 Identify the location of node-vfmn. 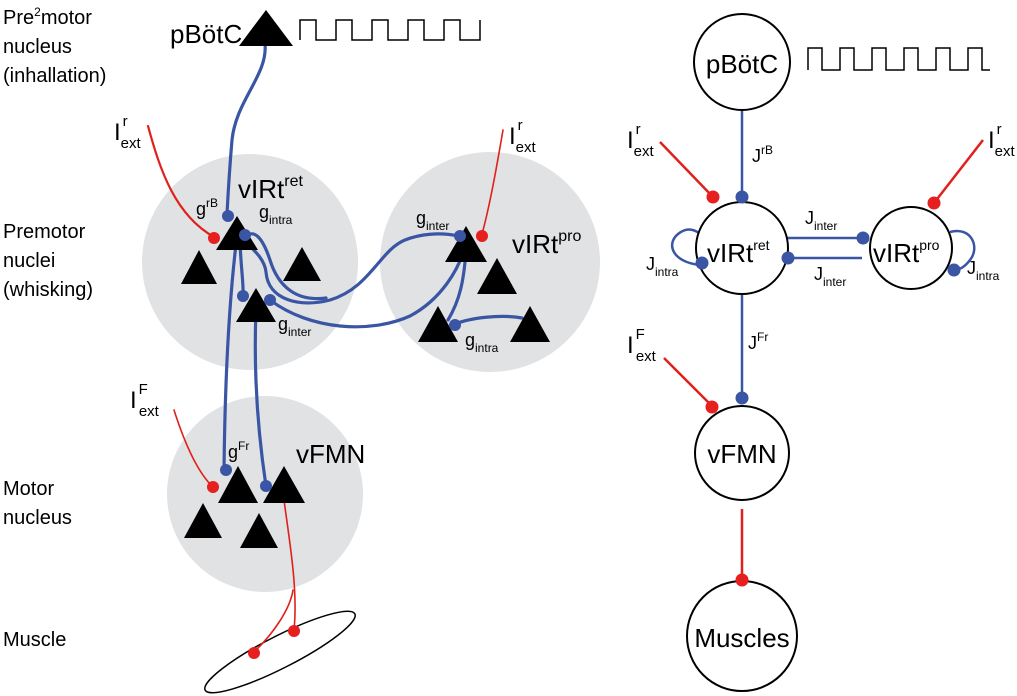
(742, 453).